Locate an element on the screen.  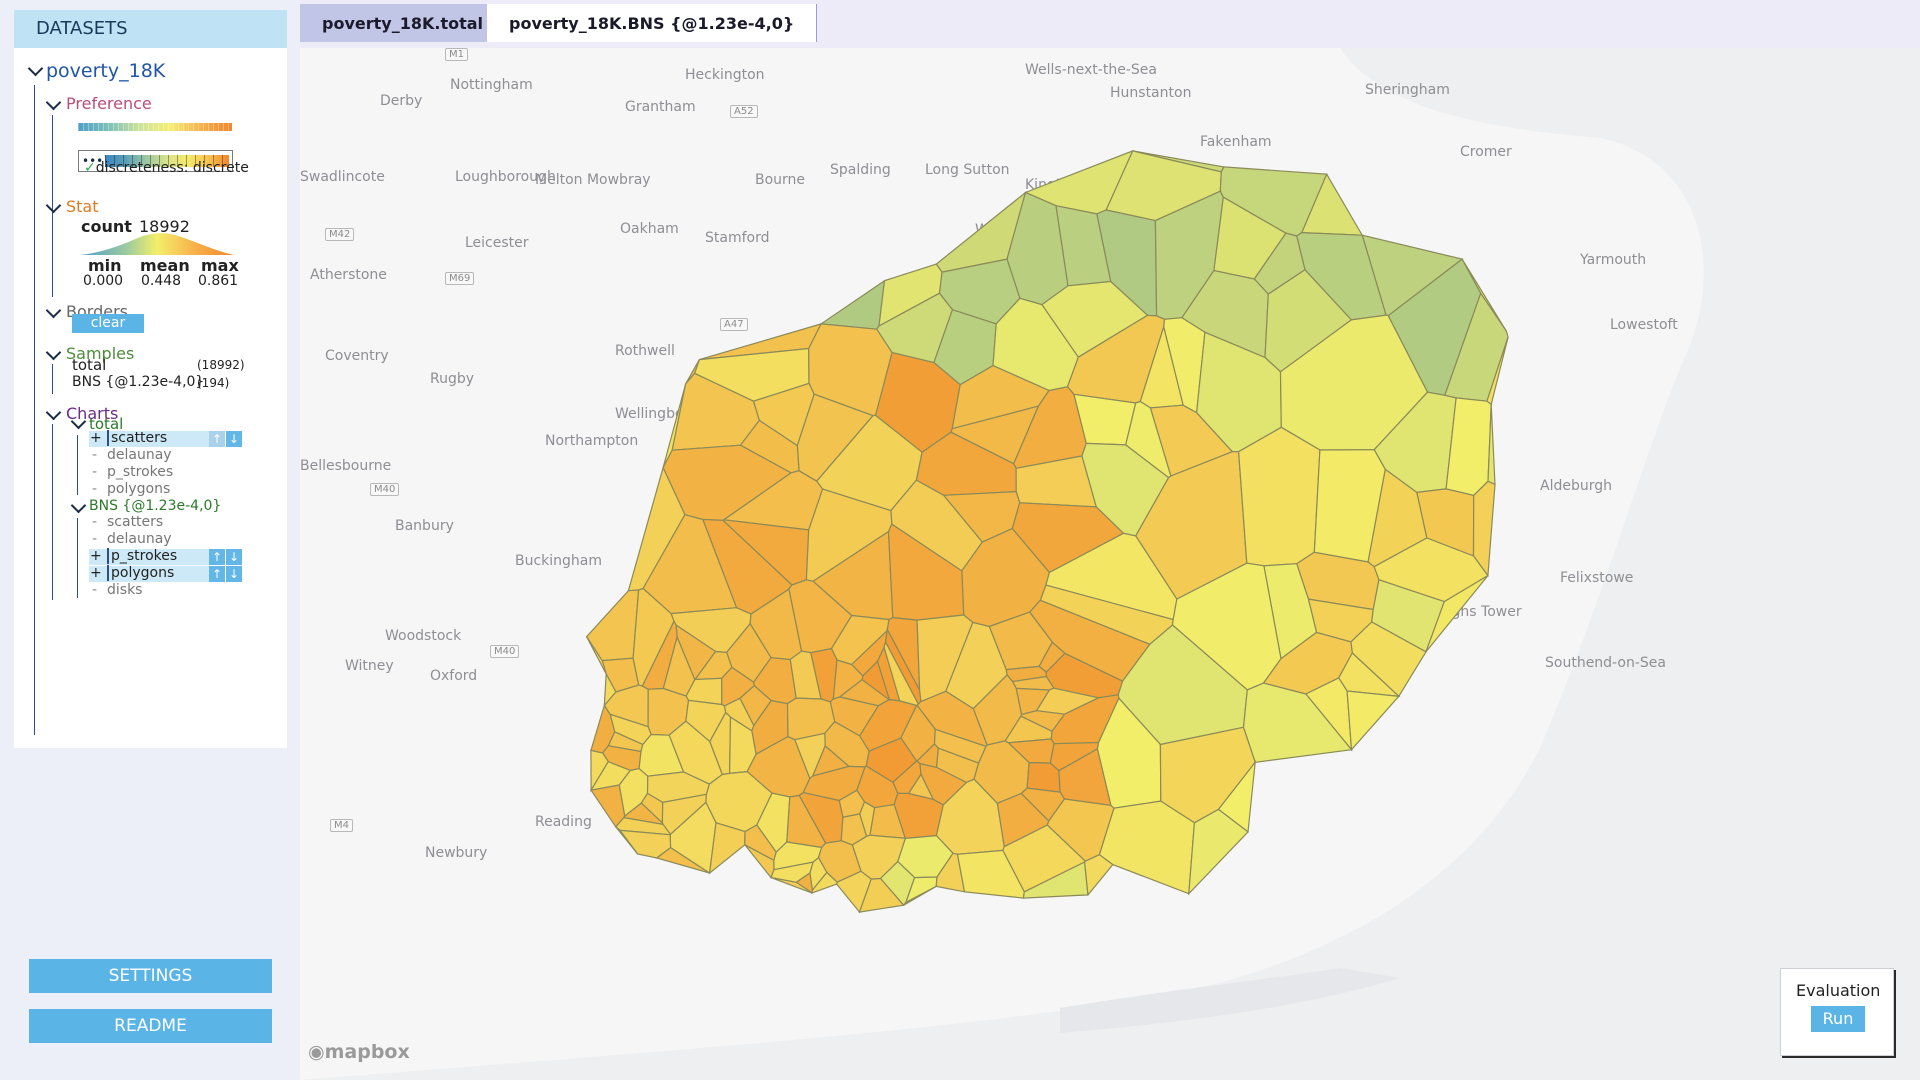
chart-group-label: BNS {@1.23e-4,0} is located at coordinates (155, 506).